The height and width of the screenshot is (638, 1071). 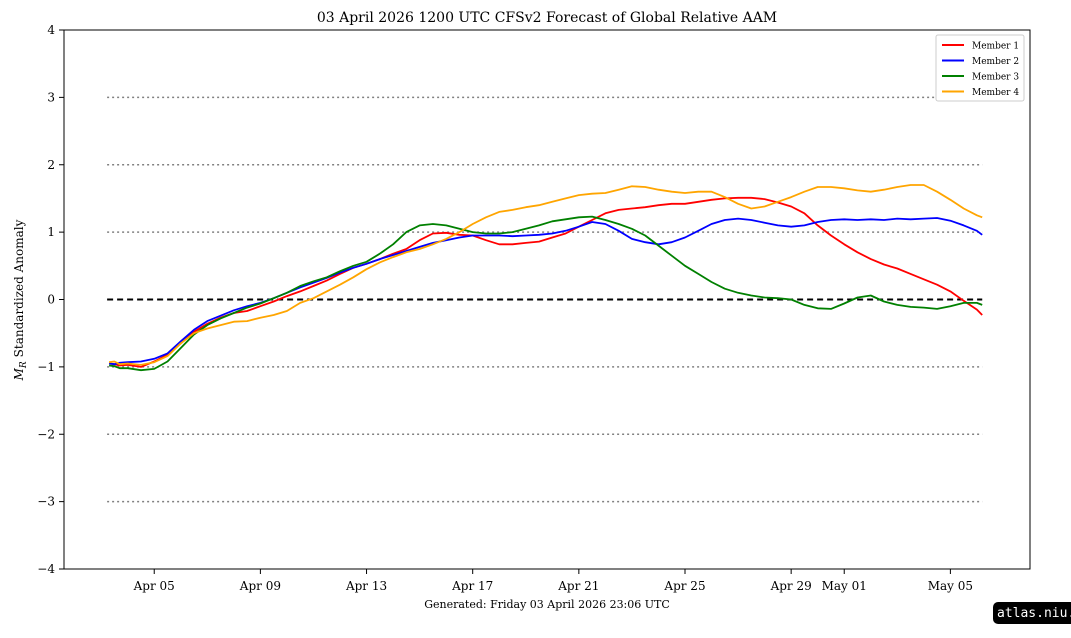 I want to click on y-axis-label-text: Standardized Anomaly, so click(x=19, y=288).